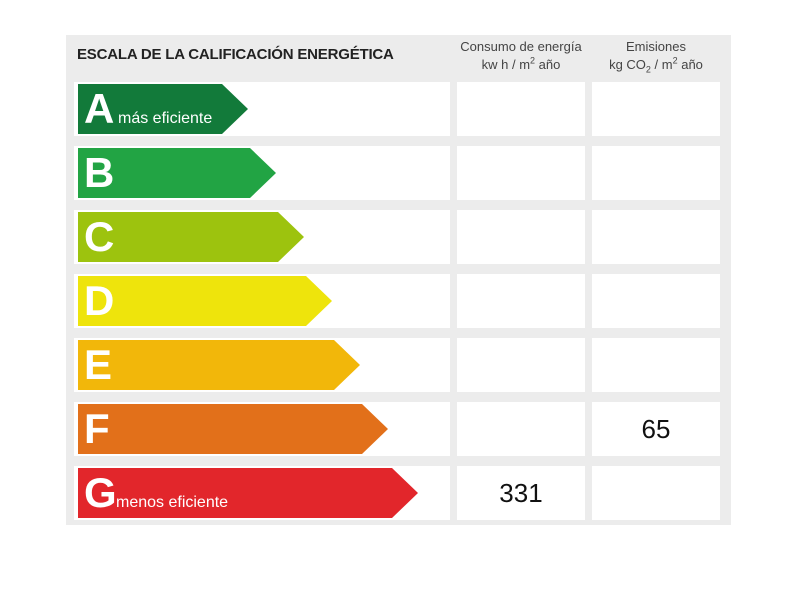  What do you see at coordinates (98, 364) in the screenshot?
I see `rating-letter: E` at bounding box center [98, 364].